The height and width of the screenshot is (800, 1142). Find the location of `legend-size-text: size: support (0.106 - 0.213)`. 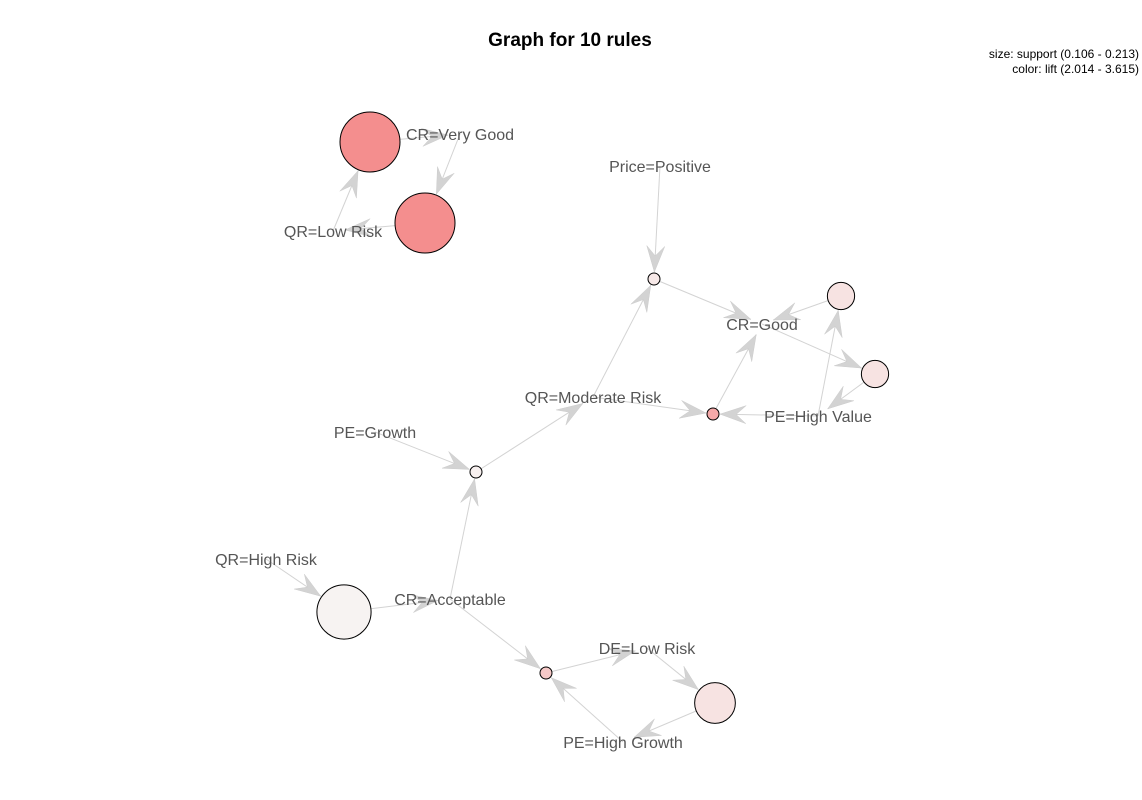

legend-size-text: size: support (0.106 - 0.213) is located at coordinates (1064, 54).